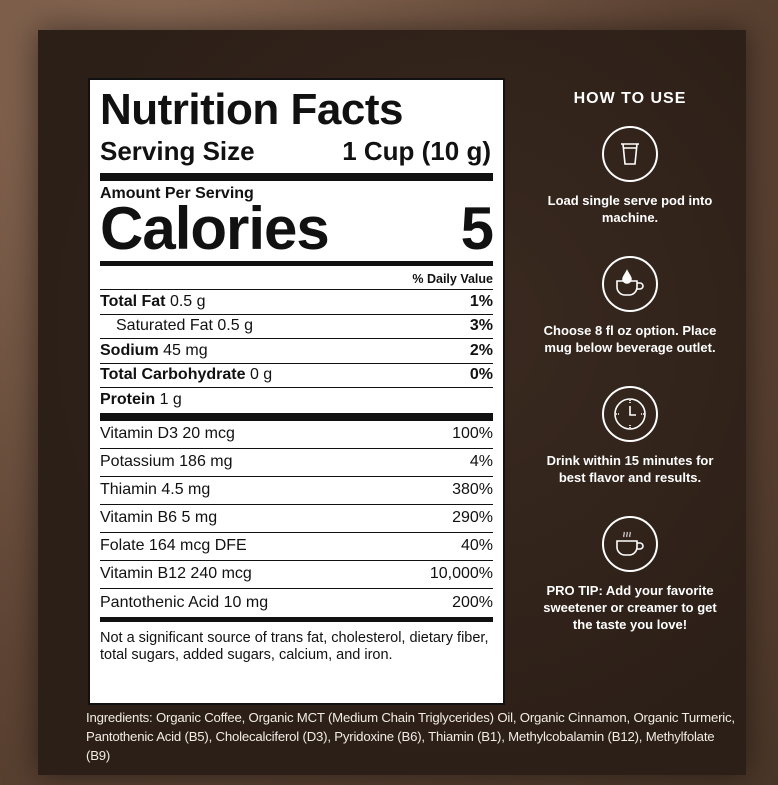 The image size is (778, 785). I want to click on serving-size-value: 1 Cup (10 g), so click(416, 151).